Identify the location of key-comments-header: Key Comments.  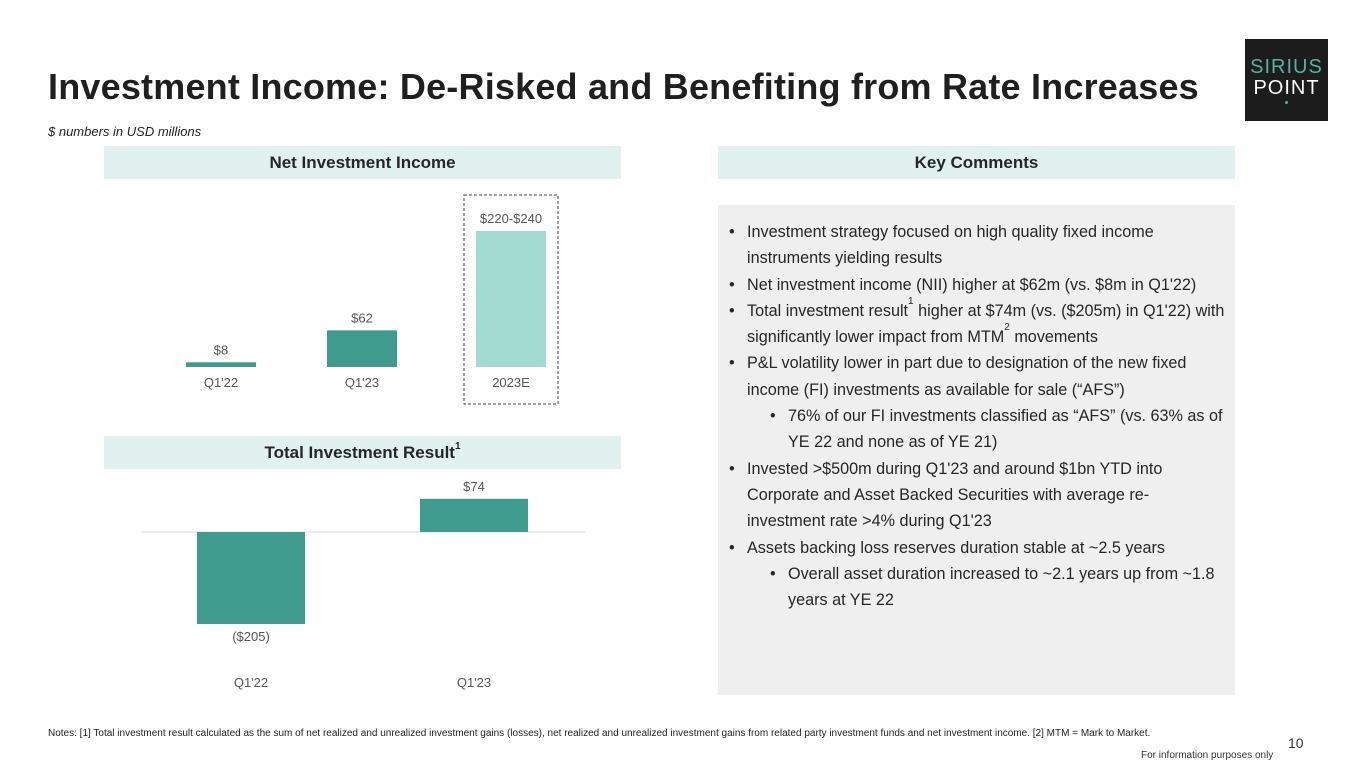
(976, 162).